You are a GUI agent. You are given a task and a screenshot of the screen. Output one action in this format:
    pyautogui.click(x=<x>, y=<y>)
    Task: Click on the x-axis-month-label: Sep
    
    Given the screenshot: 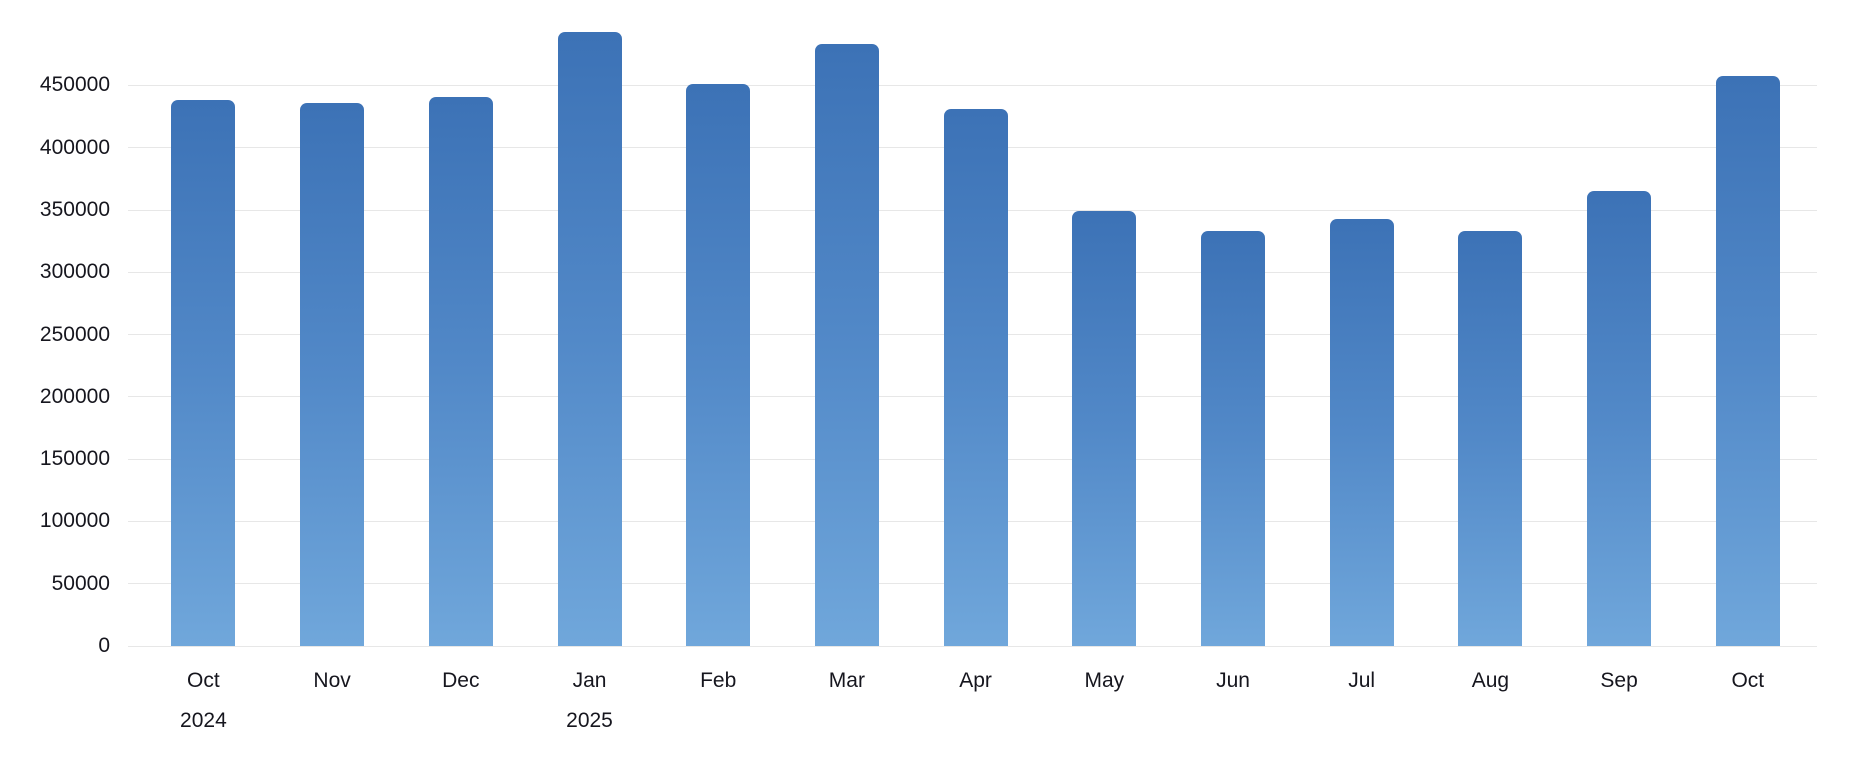 What is the action you would take?
    pyautogui.click(x=1619, y=680)
    